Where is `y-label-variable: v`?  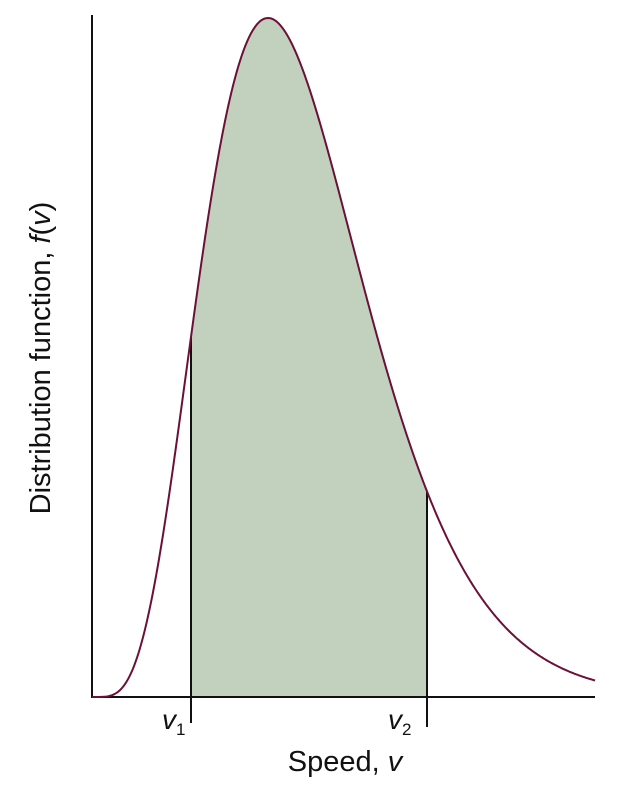 y-label-variable: v is located at coordinates (41, 218).